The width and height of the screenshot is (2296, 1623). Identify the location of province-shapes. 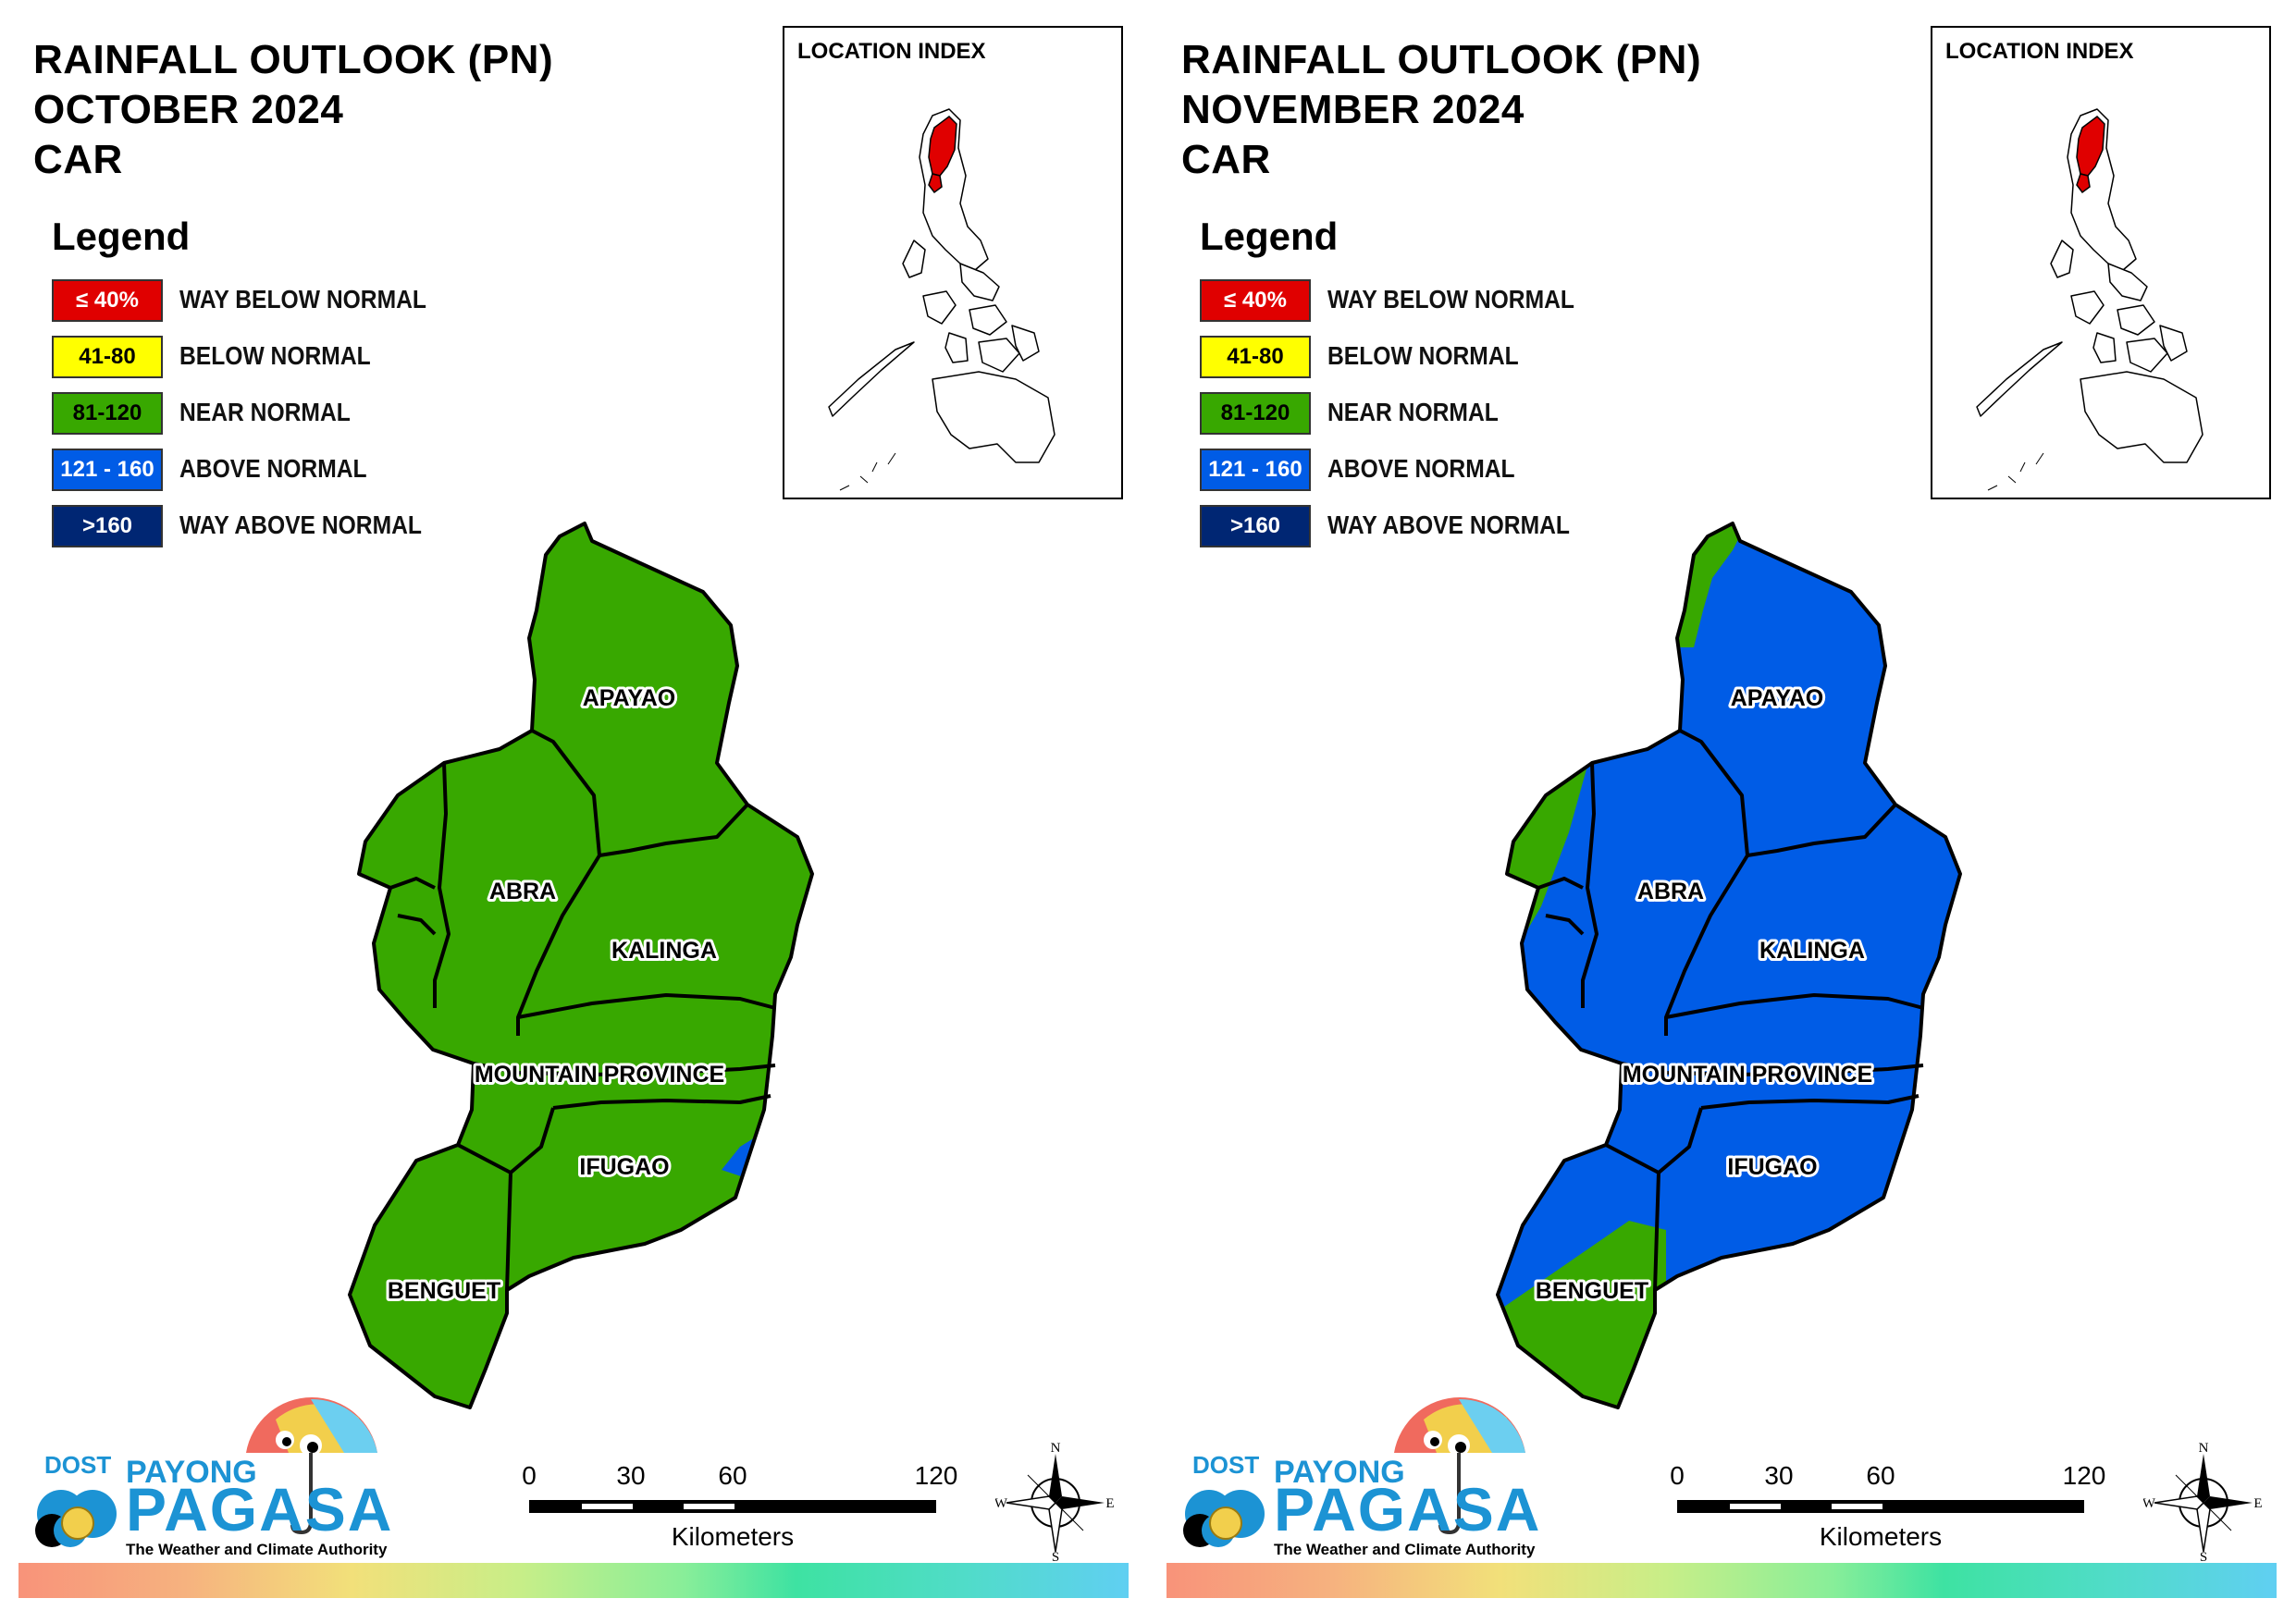
(581, 965).